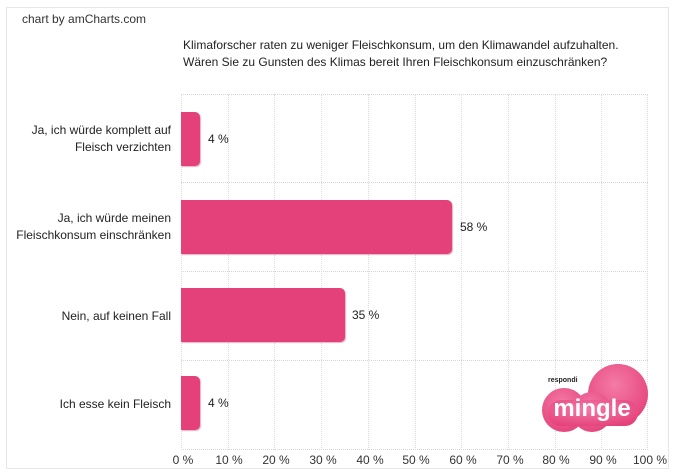  I want to click on x-tick-label: 50 %, so click(416, 460).